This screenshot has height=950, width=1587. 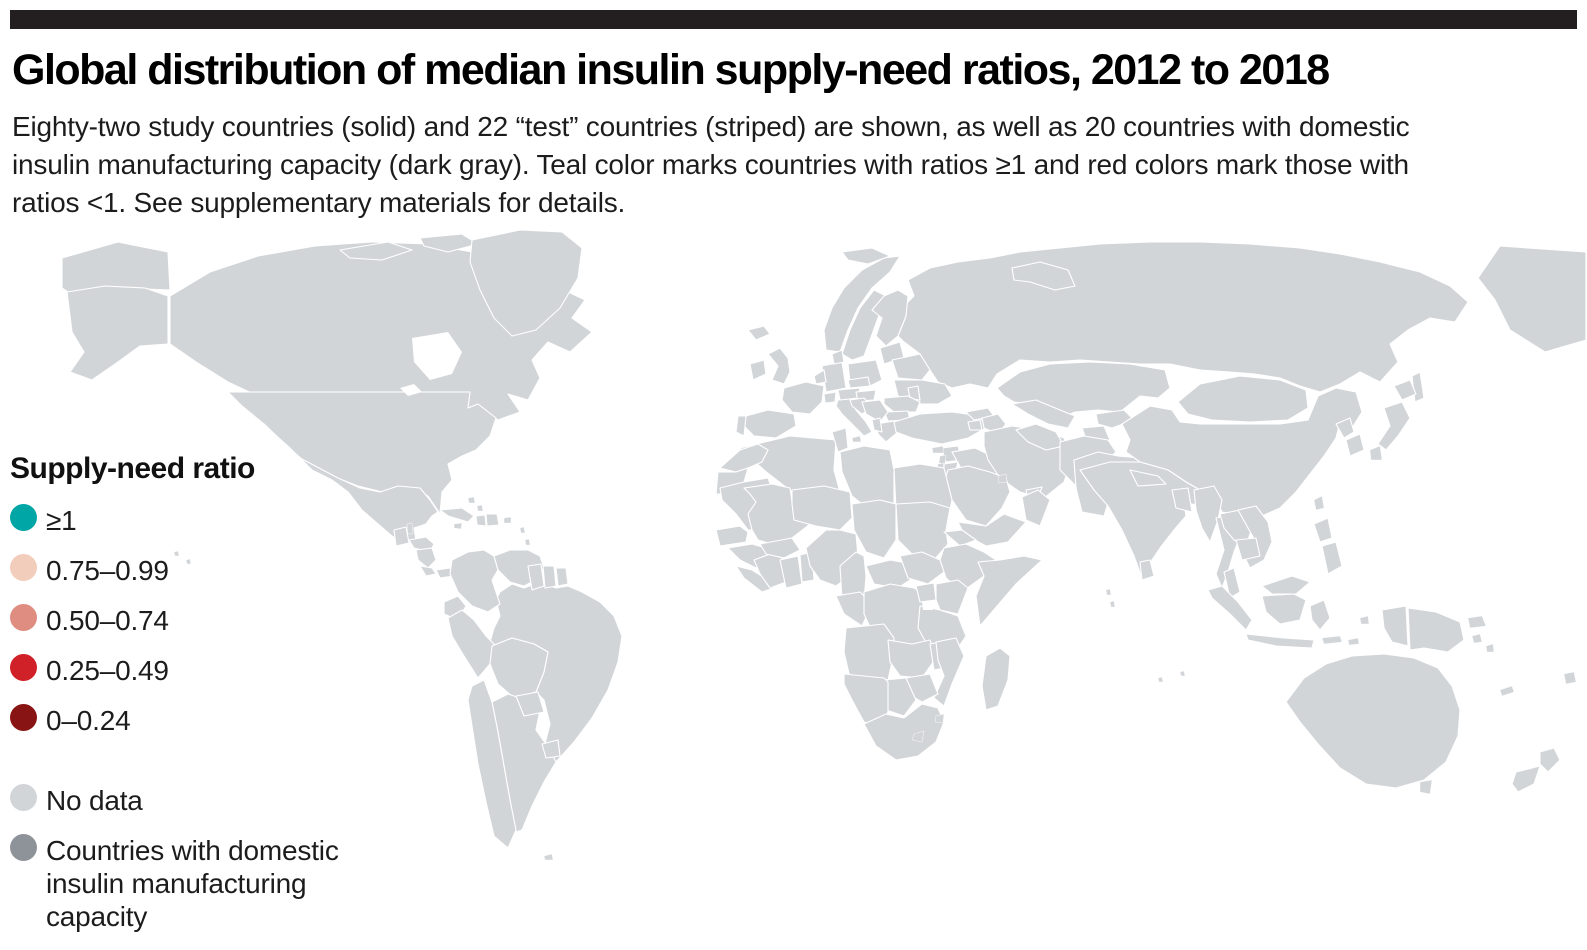 I want to click on country-ireland, so click(x=758, y=370).